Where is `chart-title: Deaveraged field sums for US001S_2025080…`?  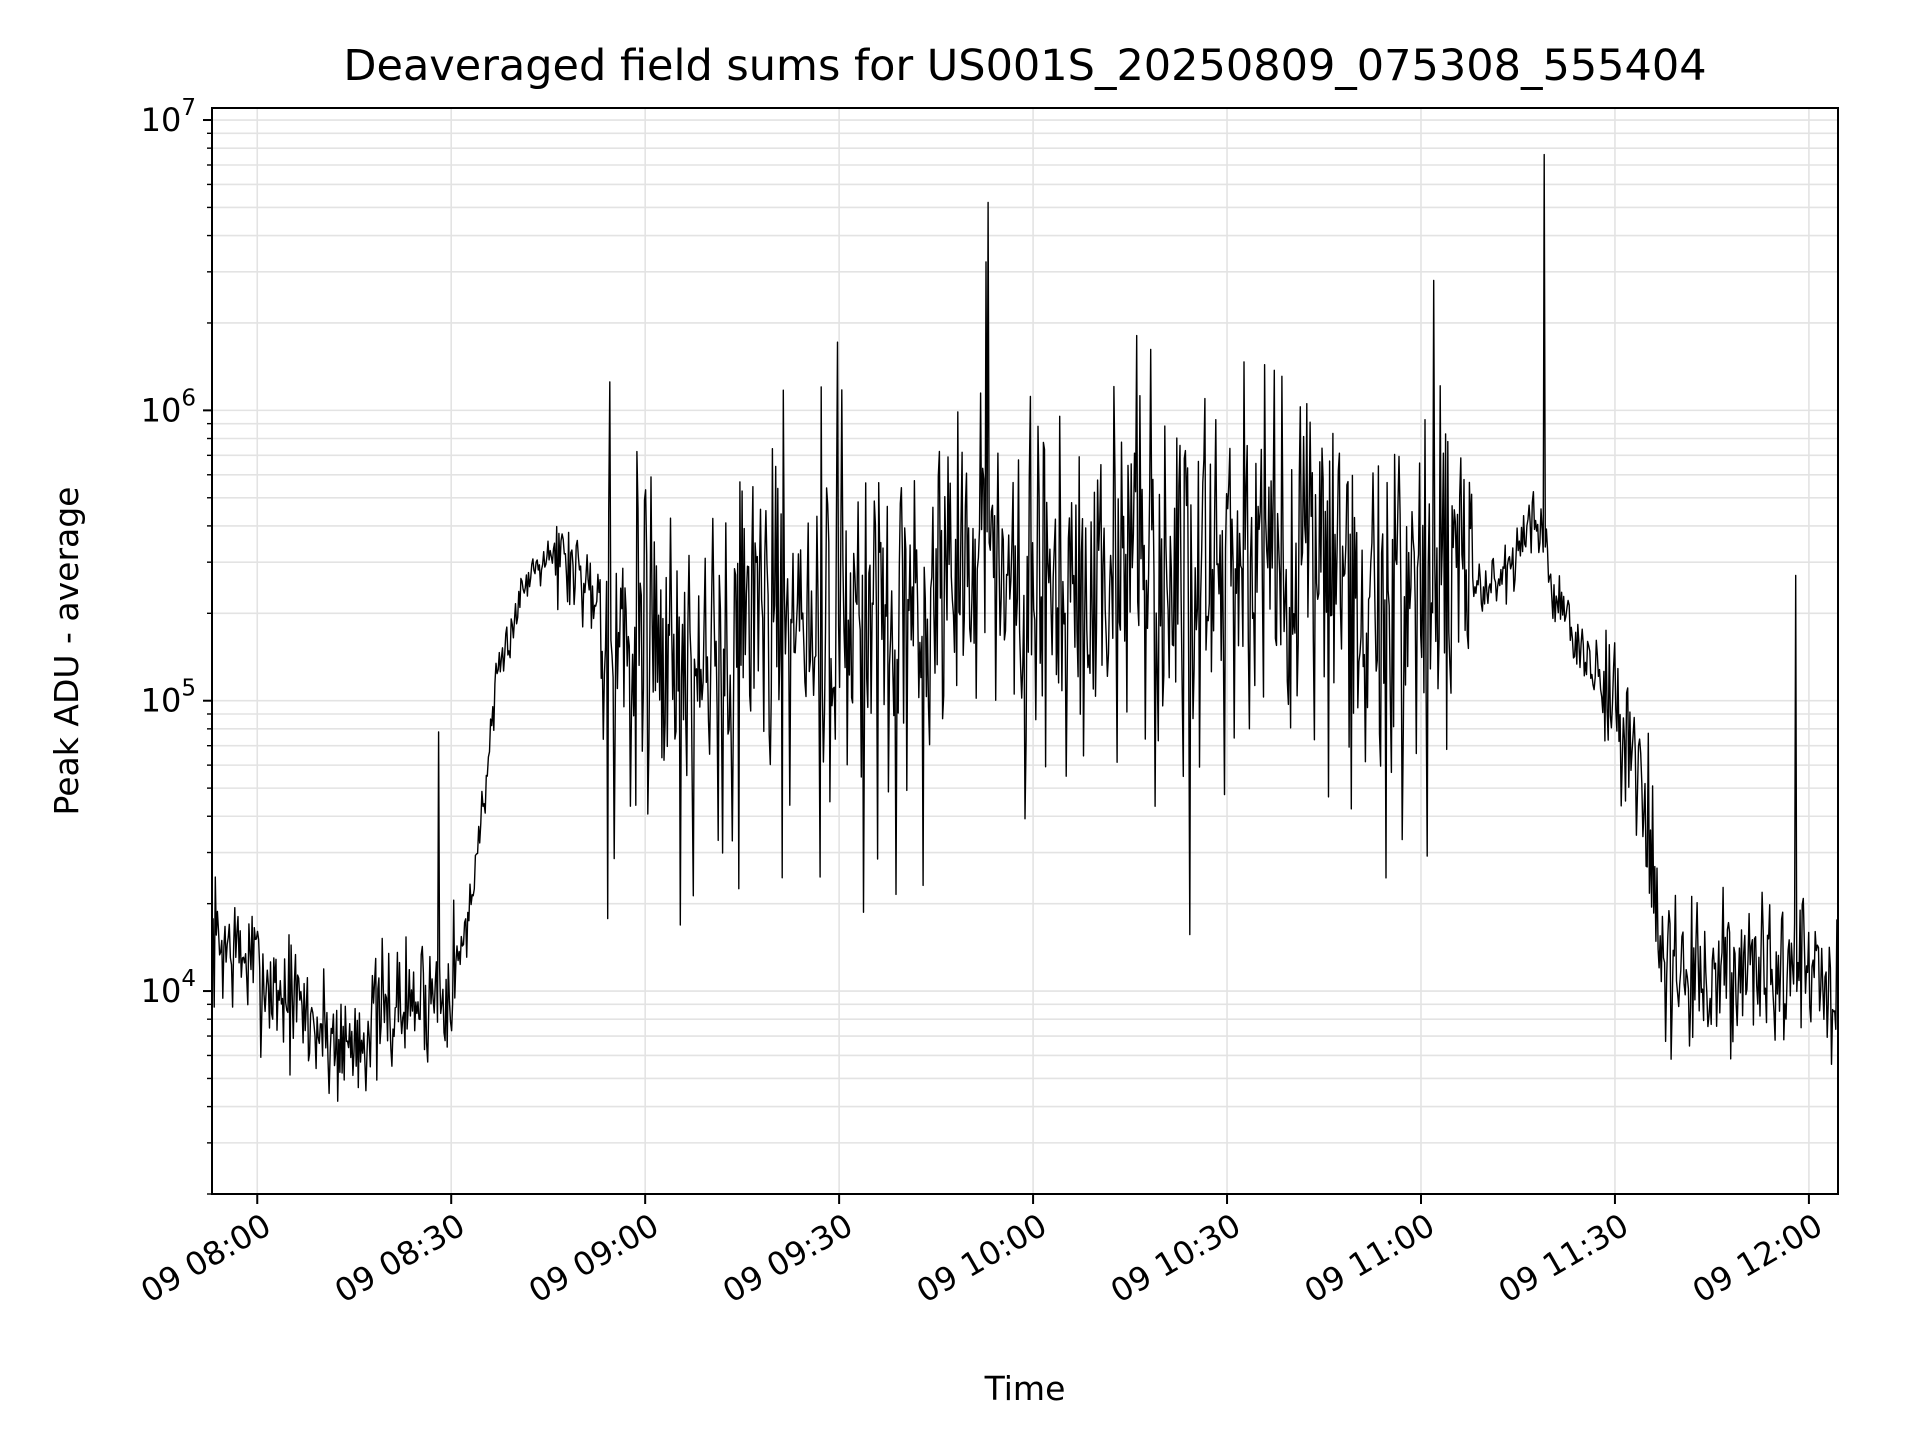
chart-title: Deaveraged field sums for US001S_2025080… is located at coordinates (1024, 66).